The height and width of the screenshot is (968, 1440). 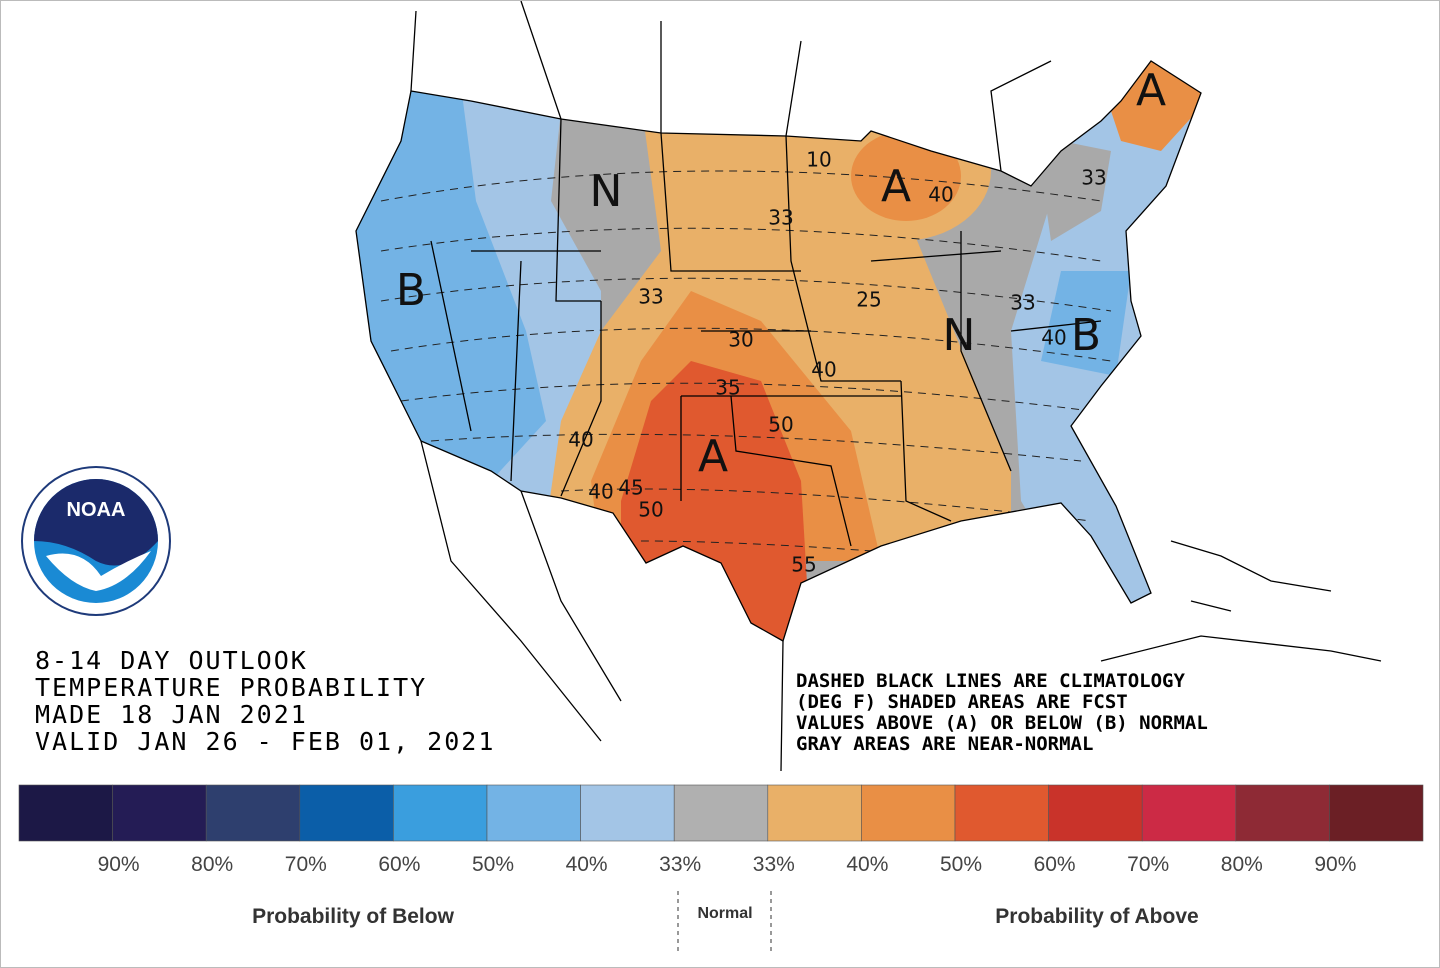 What do you see at coordinates (265, 741) in the screenshot?
I see `outlook-line: VALID JAN 26 - FEB 01, 2021` at bounding box center [265, 741].